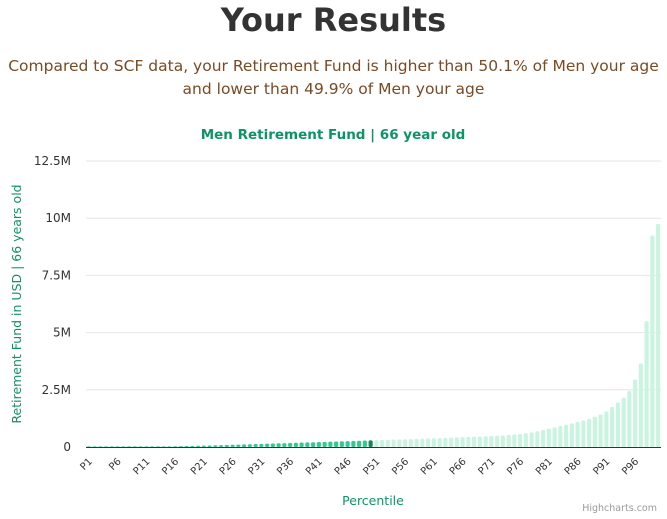  What do you see at coordinates (373, 500) in the screenshot?
I see `x-axis-title: Percentile` at bounding box center [373, 500].